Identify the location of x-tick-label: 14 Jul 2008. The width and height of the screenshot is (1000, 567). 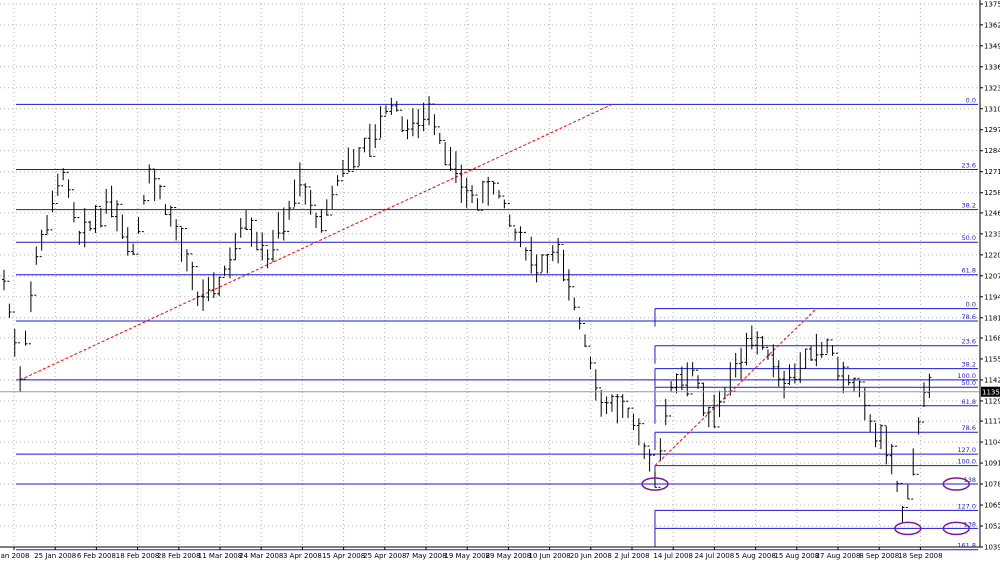
(673, 556).